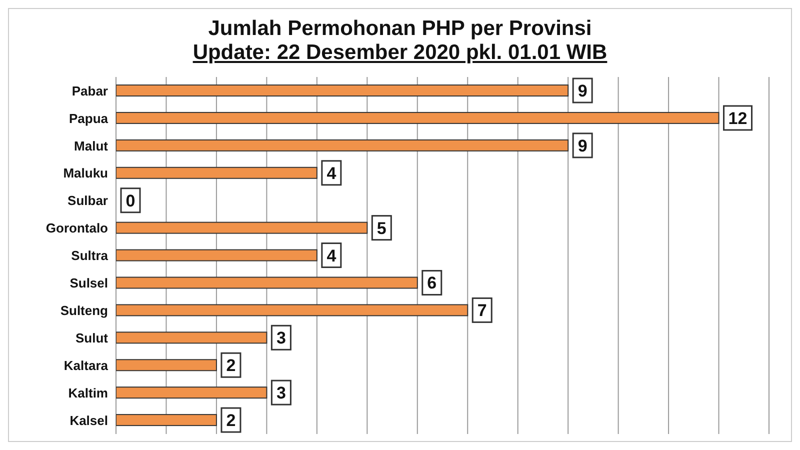 This screenshot has height=450, width=800. I want to click on data-label: 7, so click(482, 310).